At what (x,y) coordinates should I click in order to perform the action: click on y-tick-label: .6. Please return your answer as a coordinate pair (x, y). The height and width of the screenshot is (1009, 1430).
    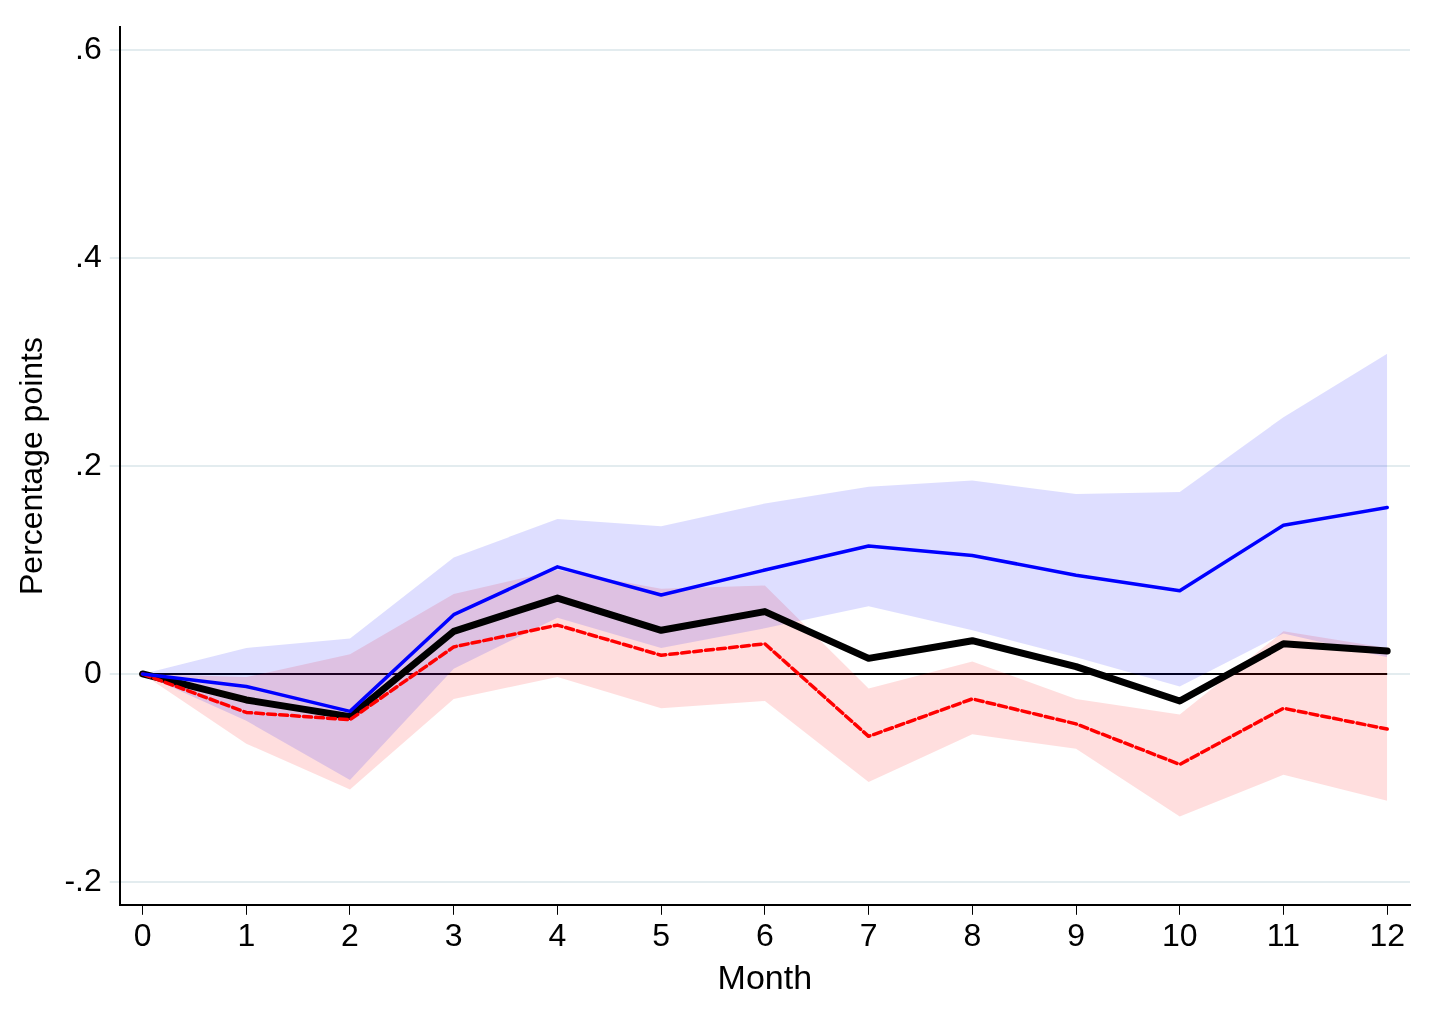
    Looking at the image, I should click on (88, 47).